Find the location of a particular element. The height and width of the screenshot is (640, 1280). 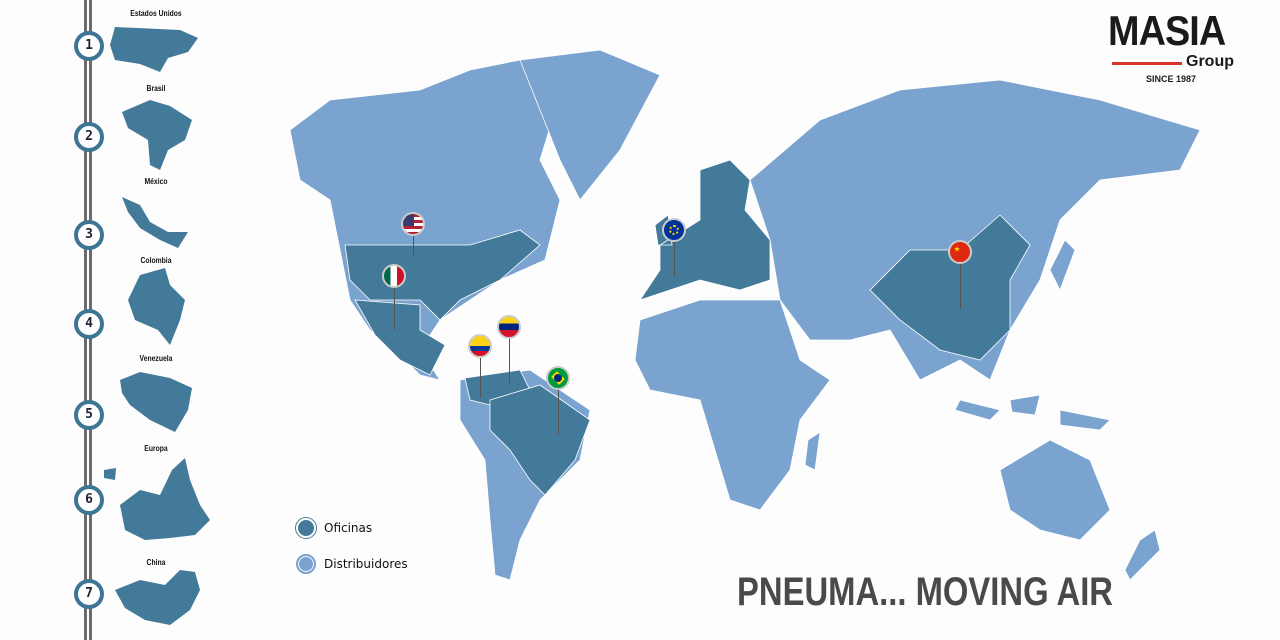

step-3: 3 is located at coordinates (89, 235).